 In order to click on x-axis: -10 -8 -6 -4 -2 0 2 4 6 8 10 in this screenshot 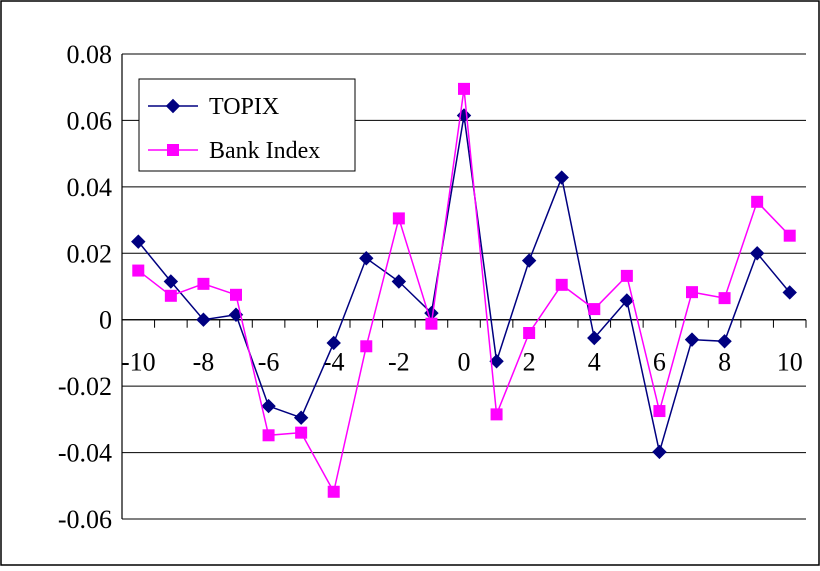, I will do `click(464, 348)`.